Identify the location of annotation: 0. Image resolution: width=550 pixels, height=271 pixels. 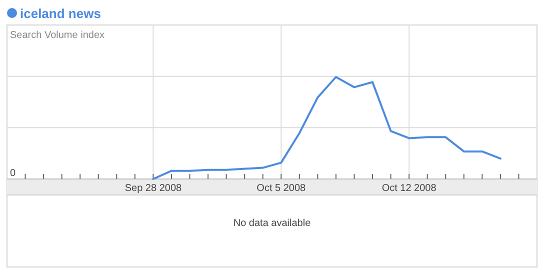
(13, 173).